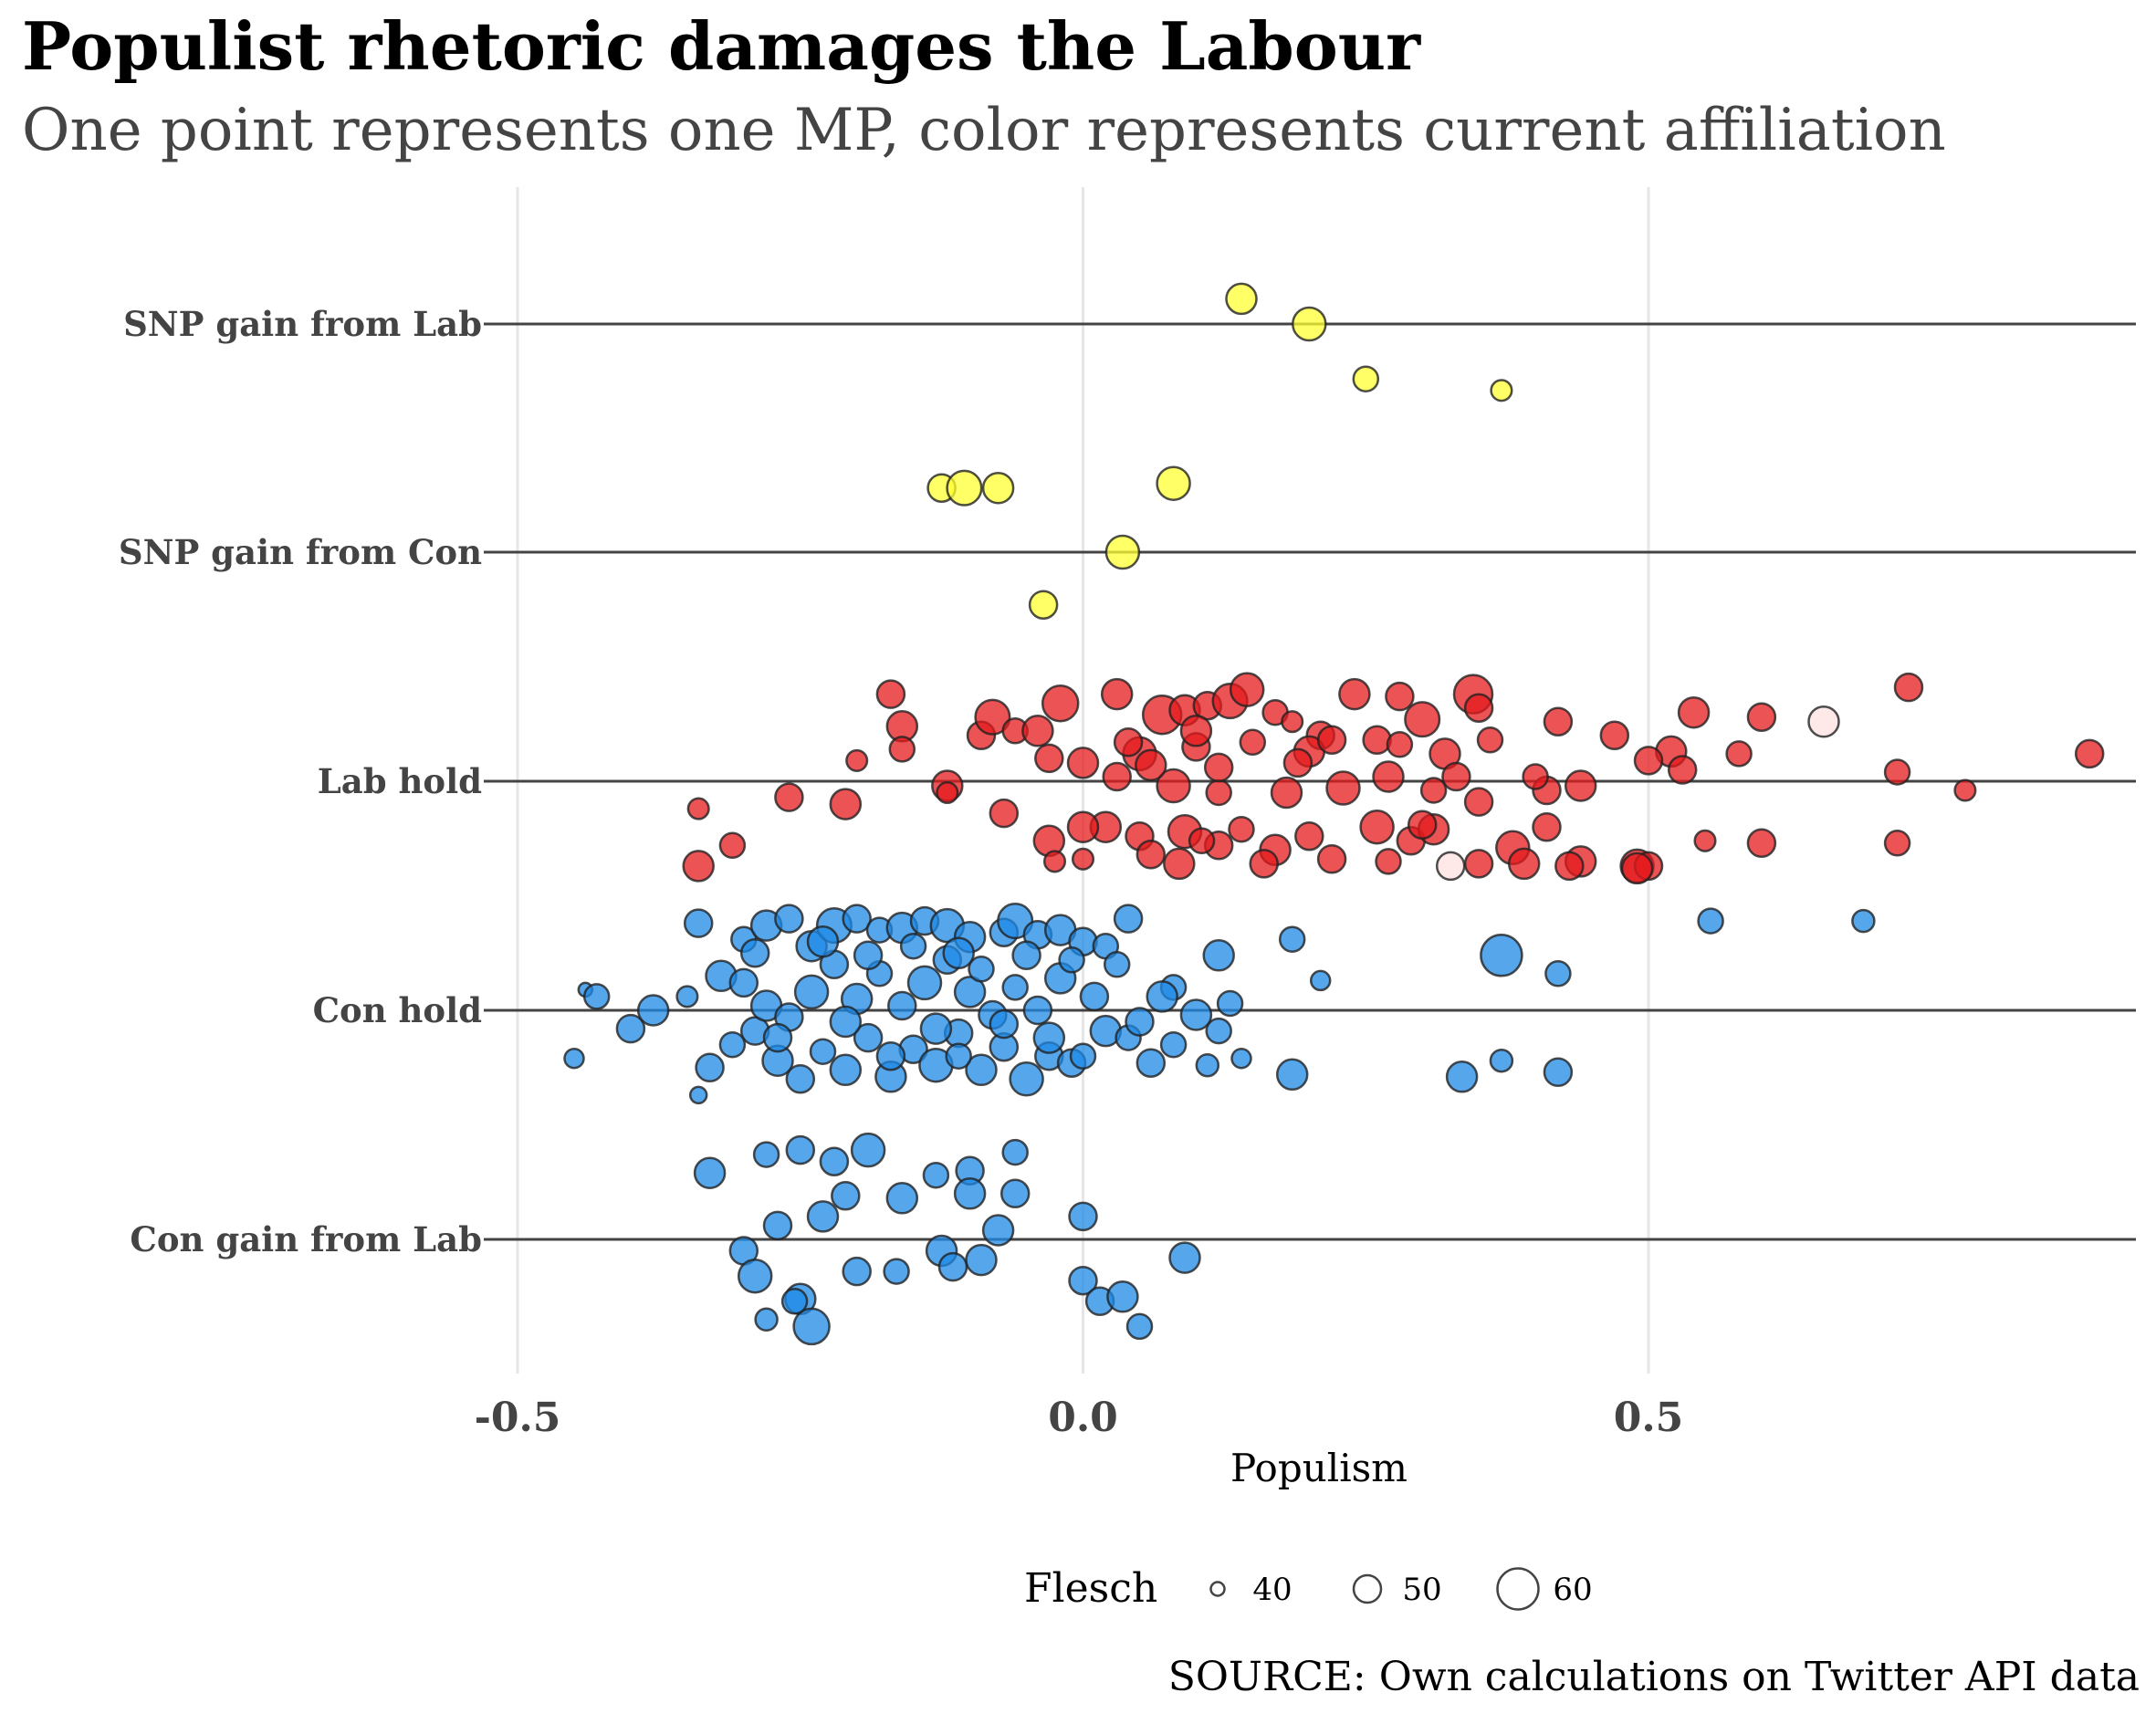 The height and width of the screenshot is (1724, 2156). I want to click on legend-label: 50, so click(1422, 1590).